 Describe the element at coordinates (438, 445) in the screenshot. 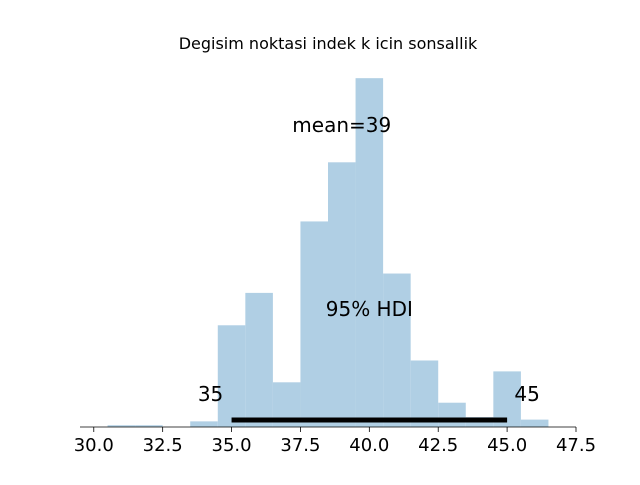

I see `x-tick-label: 42.5` at that location.